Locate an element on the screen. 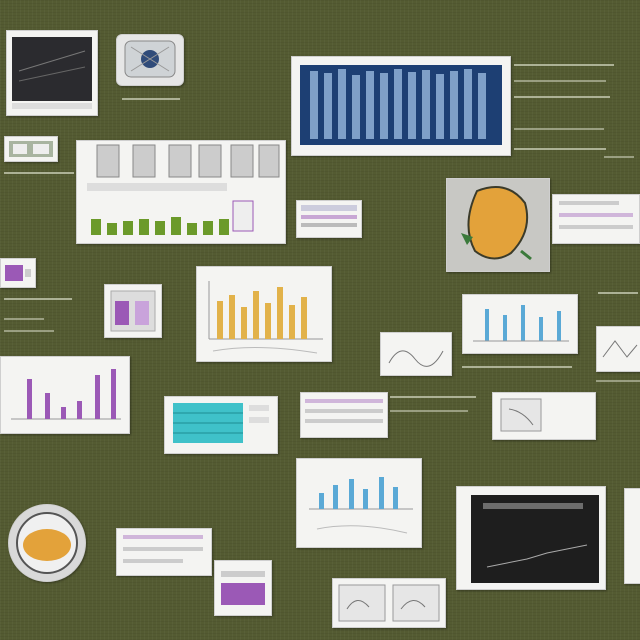 This screenshot has height=640, width=640. navy-chart-card is located at coordinates (401, 106).